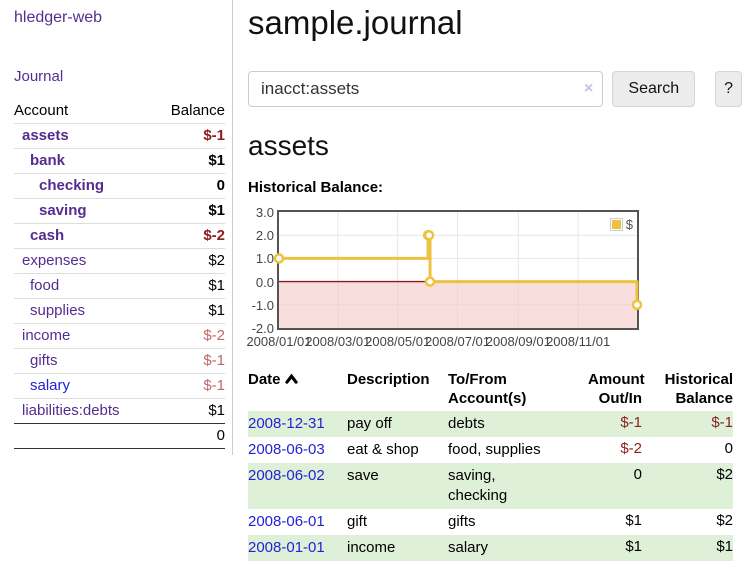 The width and height of the screenshot is (742, 582). I want to click on accounts-total-row: 0, so click(119, 436).